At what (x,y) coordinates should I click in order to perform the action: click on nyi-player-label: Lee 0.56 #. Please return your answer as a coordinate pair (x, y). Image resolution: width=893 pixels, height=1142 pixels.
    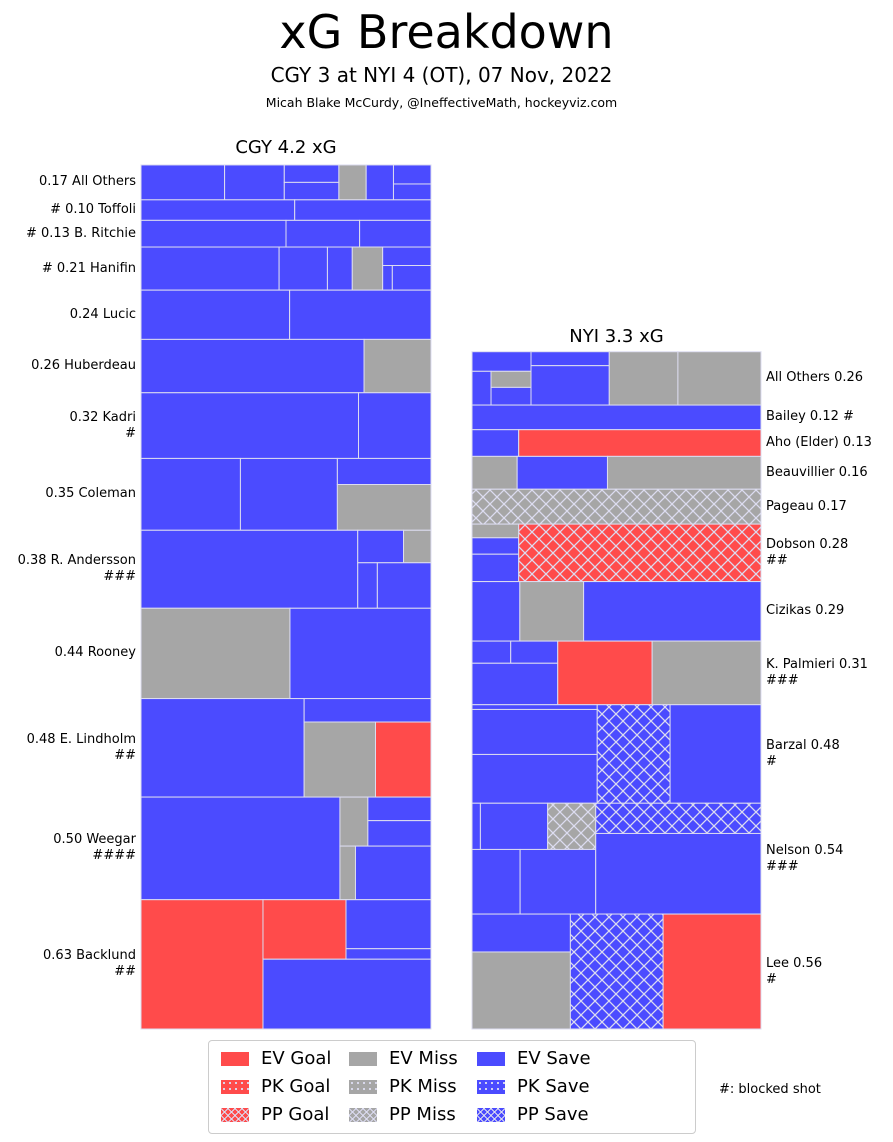
    Looking at the image, I should click on (794, 971).